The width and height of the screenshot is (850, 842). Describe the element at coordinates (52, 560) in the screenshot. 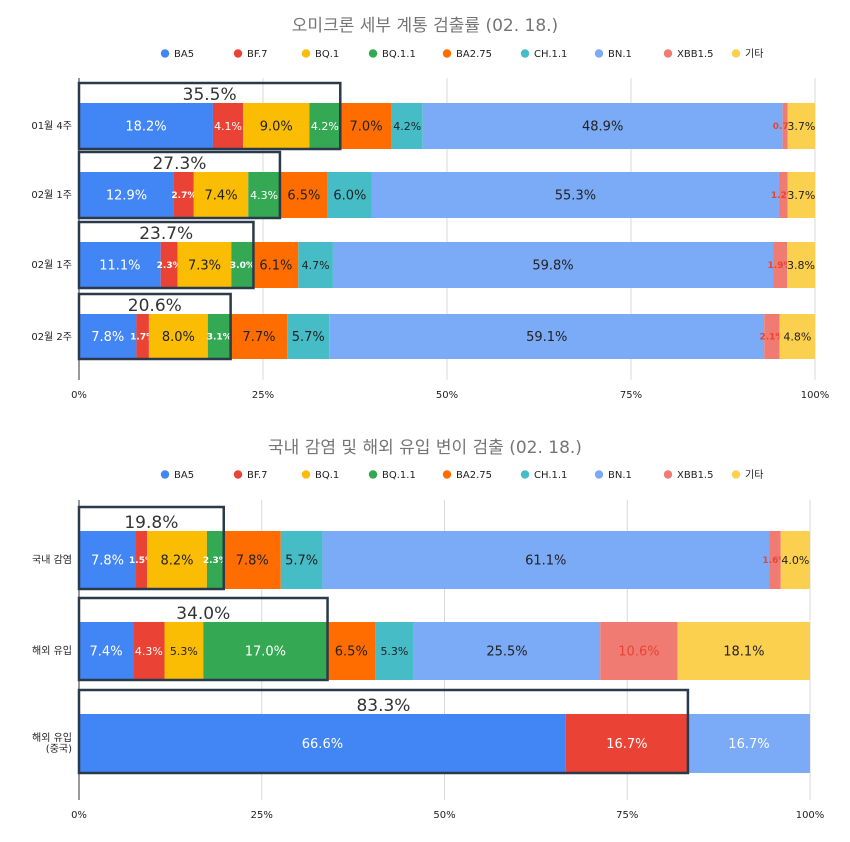

I see `category-label-line: 국내 감염` at that location.